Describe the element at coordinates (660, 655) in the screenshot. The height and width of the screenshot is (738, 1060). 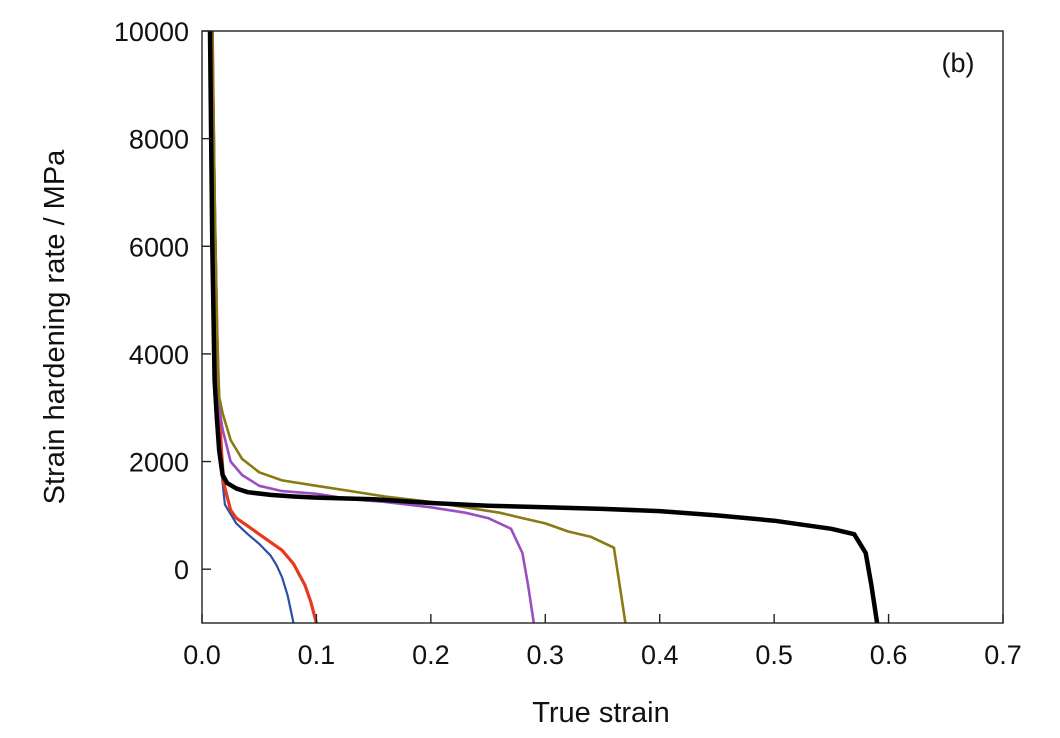
I see `x-tick-label: 0.4` at that location.